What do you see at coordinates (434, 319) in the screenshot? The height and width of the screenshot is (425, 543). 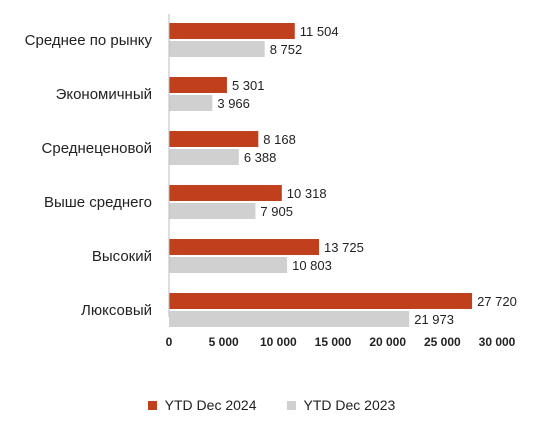 I see `value-label-2023: 21 973` at bounding box center [434, 319].